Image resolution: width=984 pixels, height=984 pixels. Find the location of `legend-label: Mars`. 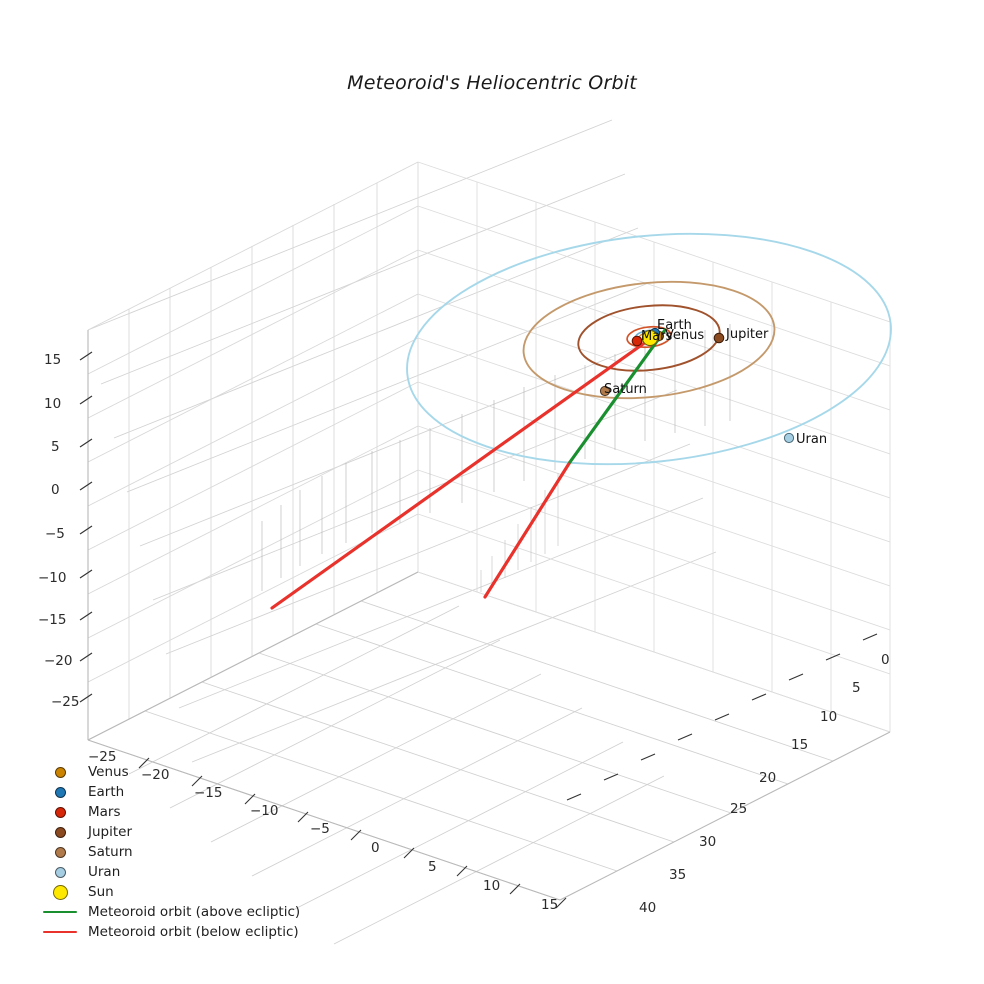

legend-label: Mars is located at coordinates (104, 812).